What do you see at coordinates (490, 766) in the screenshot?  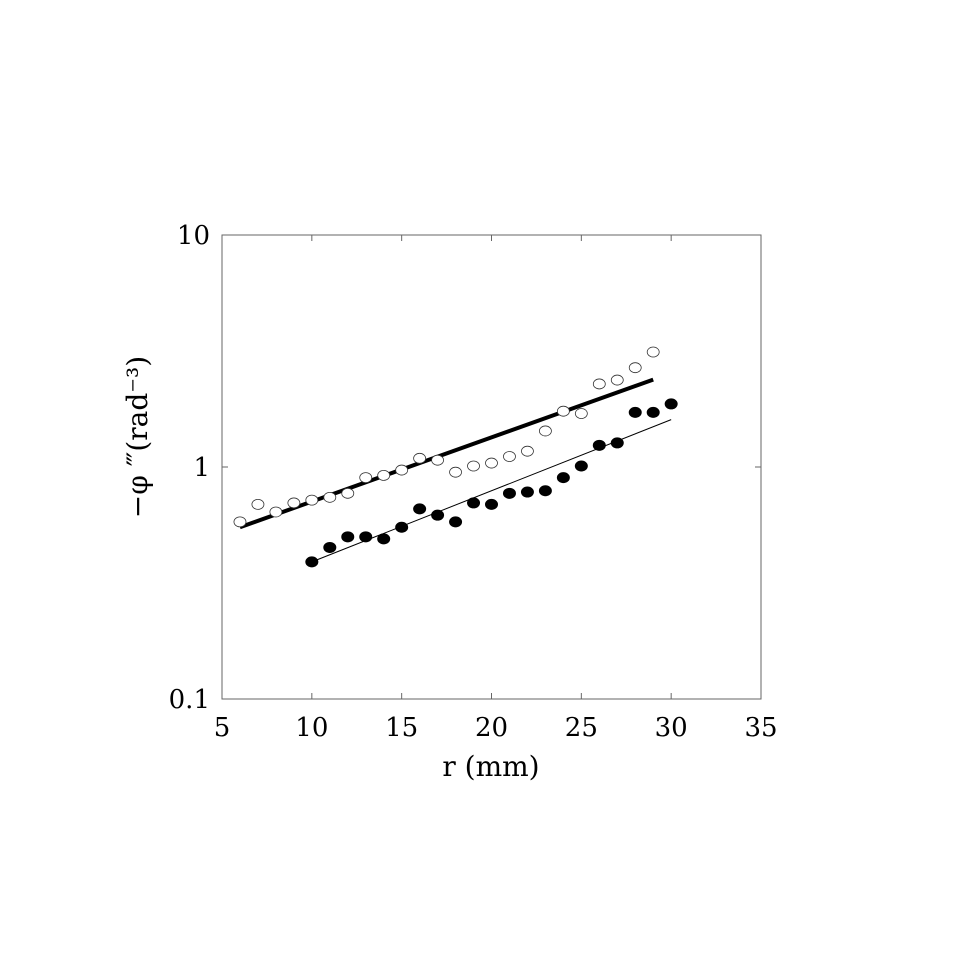 I see `x-axis-label: r (mm)` at bounding box center [490, 766].